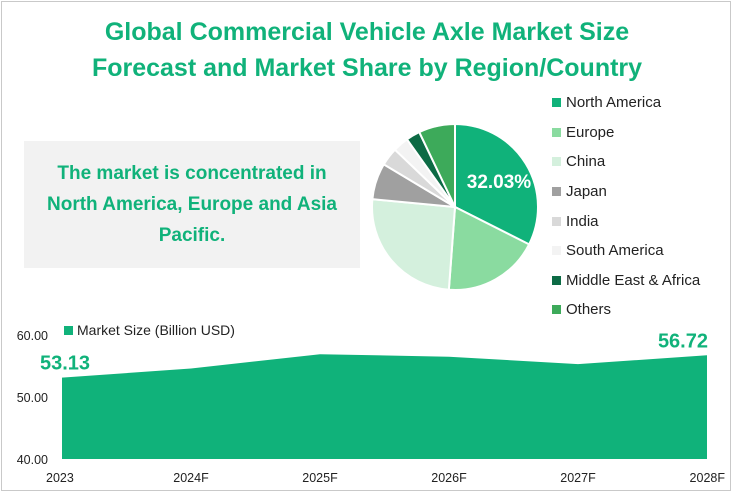  Describe the element at coordinates (499, 182) in the screenshot. I see `pie-data-label: 32.03%` at that location.